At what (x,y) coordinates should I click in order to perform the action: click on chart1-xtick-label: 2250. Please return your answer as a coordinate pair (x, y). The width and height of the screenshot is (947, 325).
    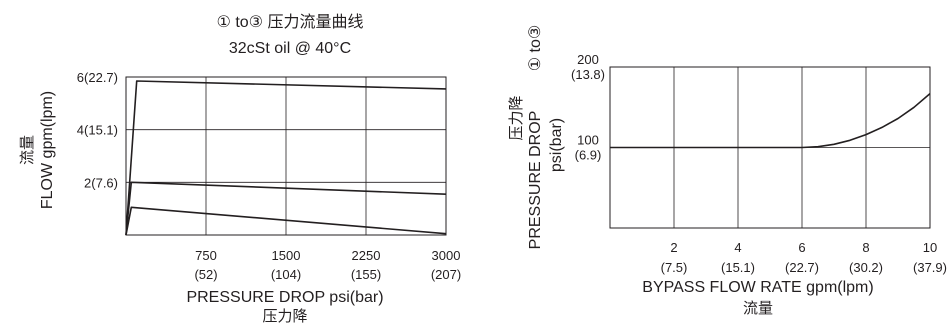
    Looking at the image, I should click on (366, 255).